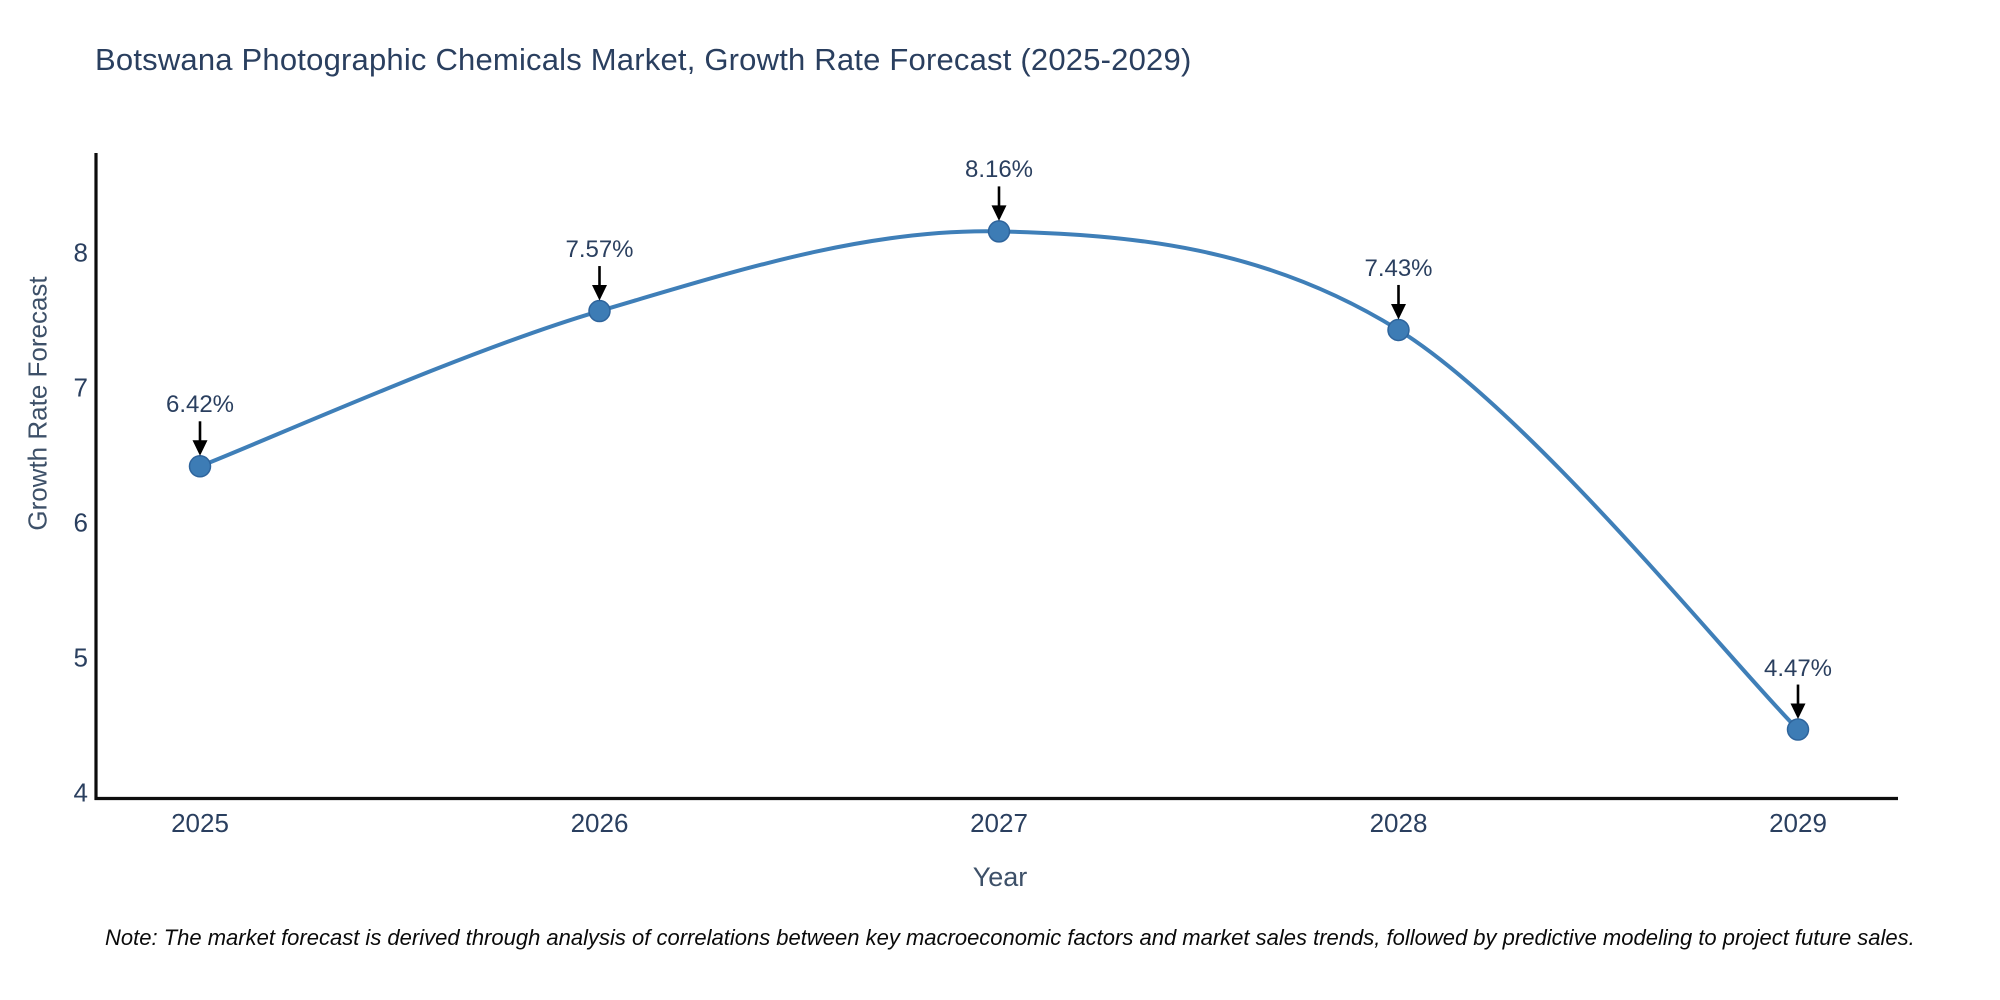 This screenshot has width=2000, height=1000. Describe the element at coordinates (80, 792) in the screenshot. I see `y-tick-label-4: 4` at that location.